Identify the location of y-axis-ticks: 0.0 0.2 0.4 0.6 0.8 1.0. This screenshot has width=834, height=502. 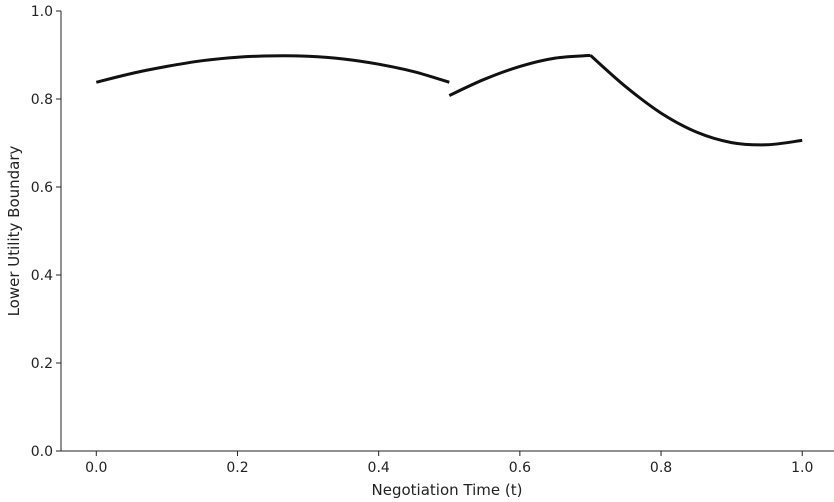
(46, 232).